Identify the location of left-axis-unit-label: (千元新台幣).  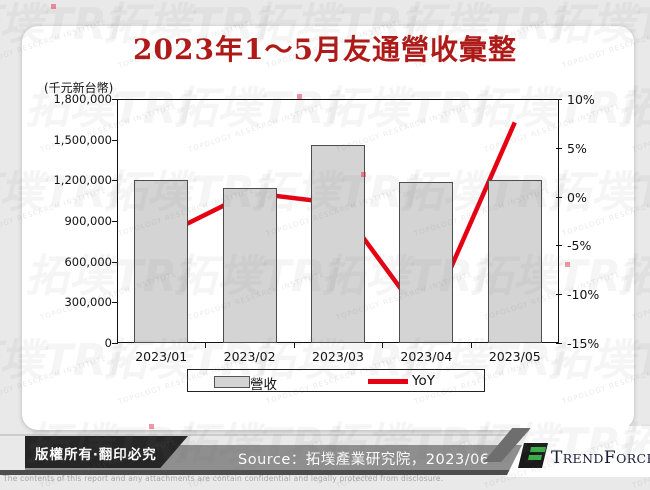
(79, 88).